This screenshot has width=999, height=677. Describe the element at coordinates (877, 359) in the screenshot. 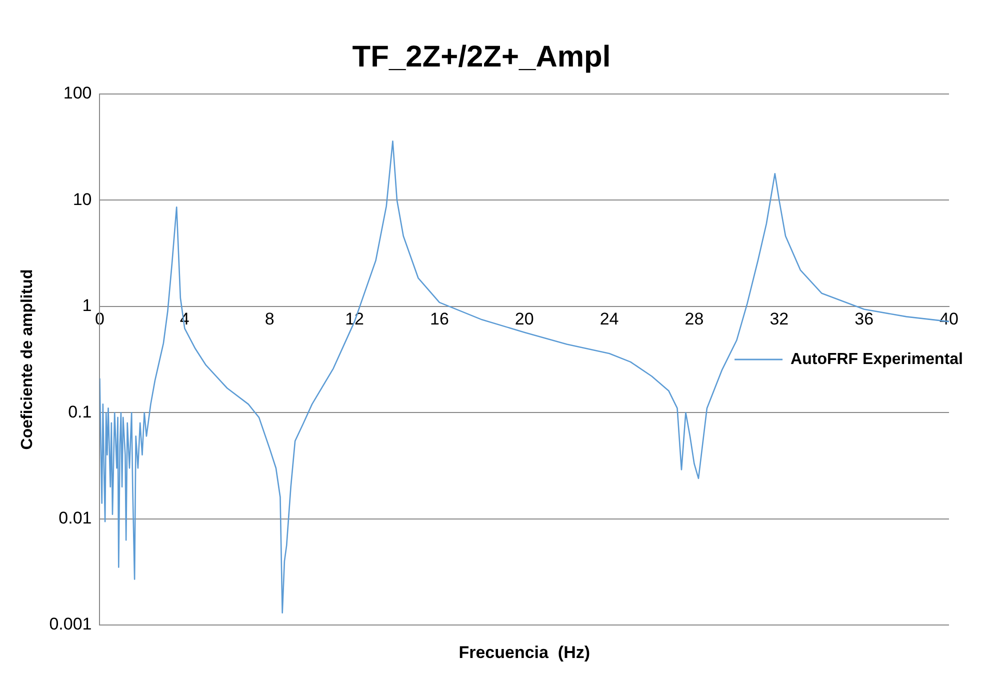

I see `legend-label: AutoFRF Experimental` at that location.